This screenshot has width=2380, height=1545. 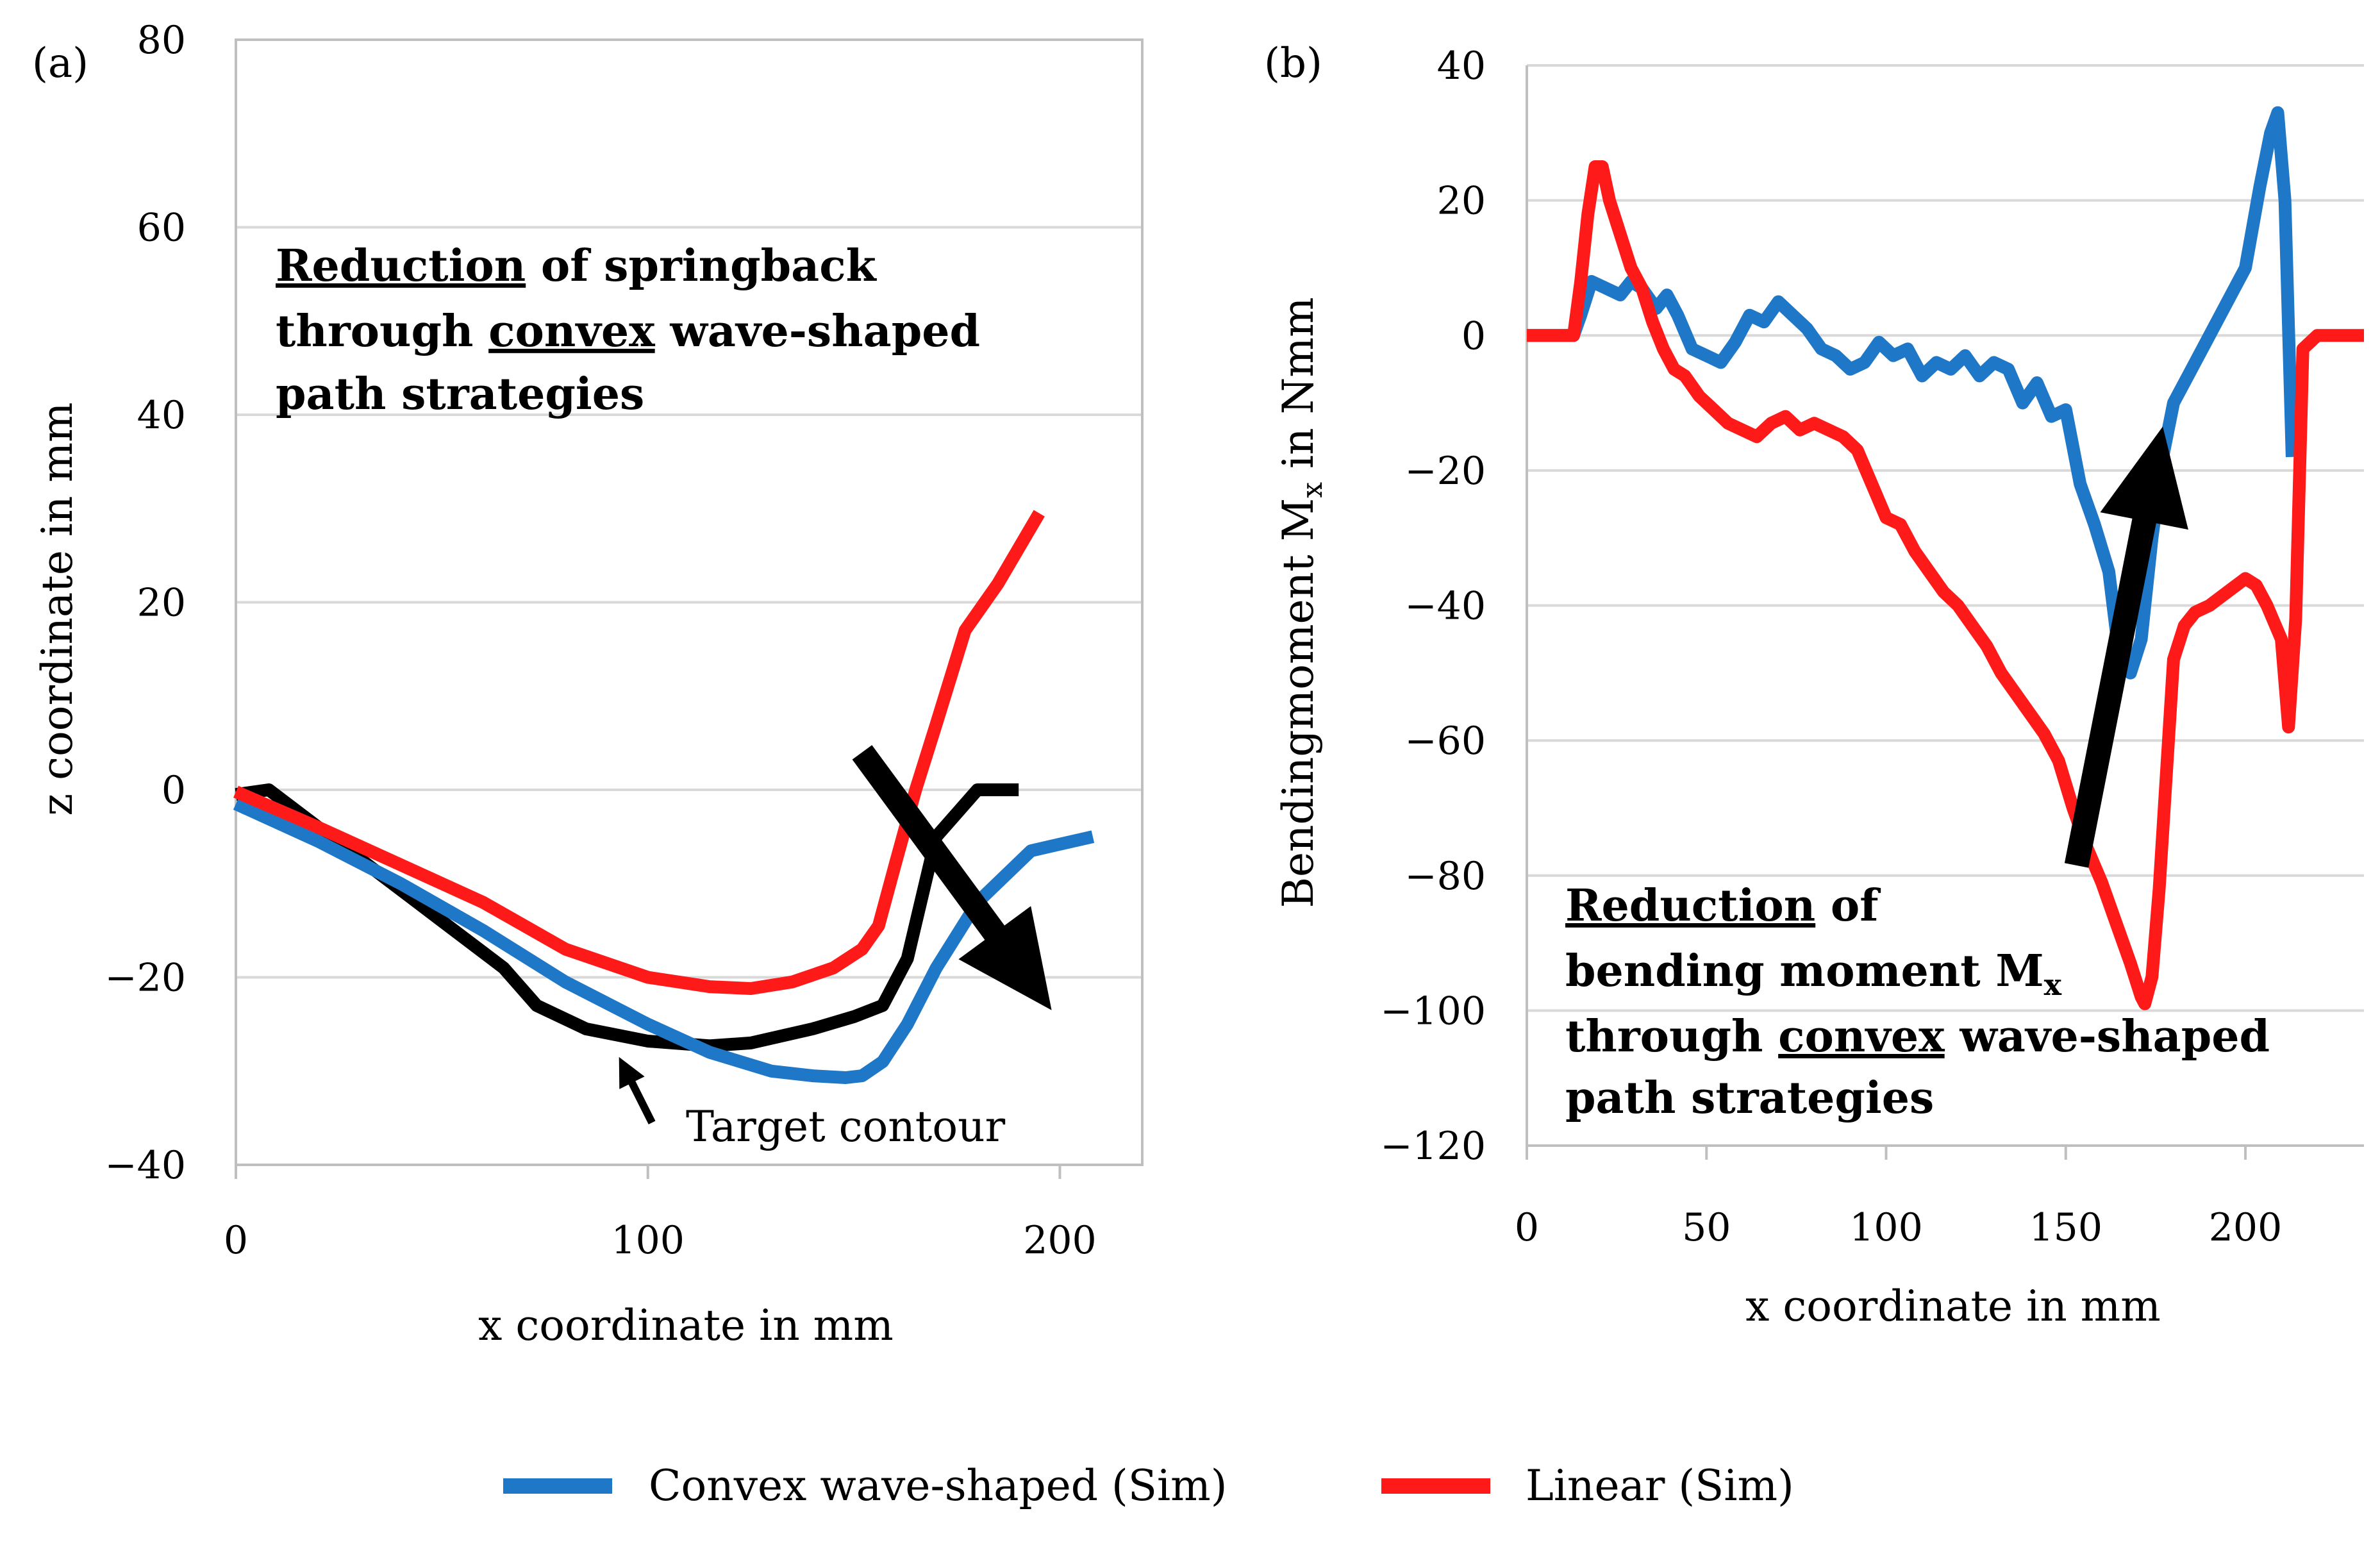 I want to click on y-tick-label-a-0: −40, so click(x=145, y=1165).